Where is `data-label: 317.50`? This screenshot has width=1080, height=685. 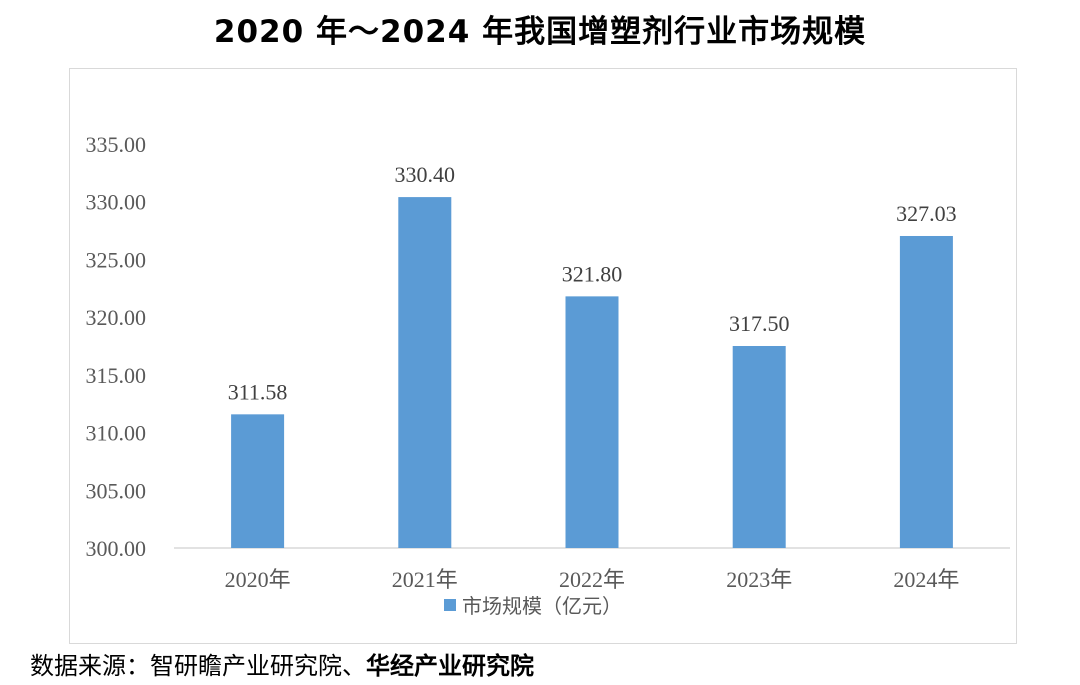
data-label: 317.50 is located at coordinates (759, 323).